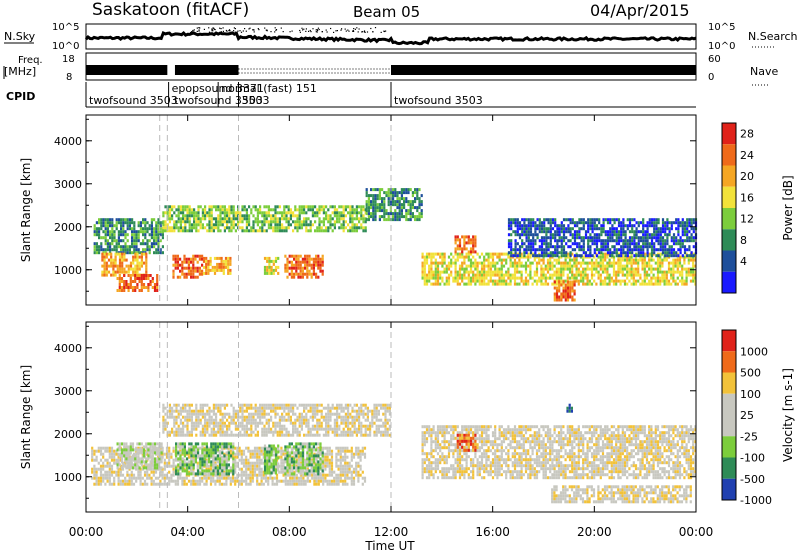  I want to click on freq-trace, so click(391, 70).